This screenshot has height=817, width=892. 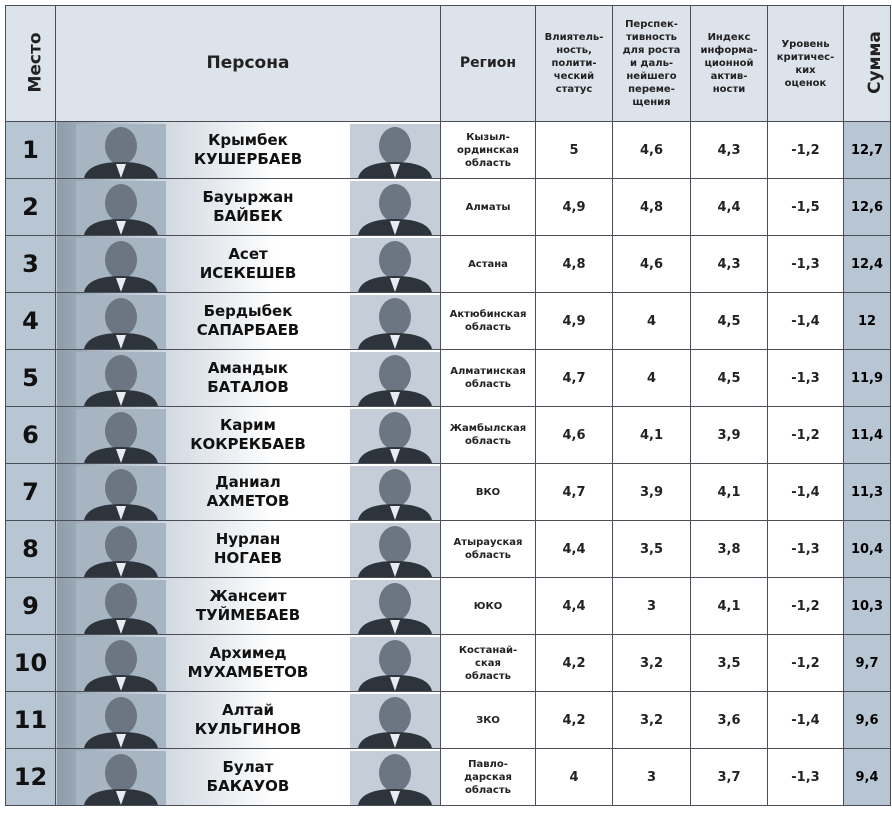 What do you see at coordinates (248, 558) in the screenshot?
I see `last-name: НОГАЕВ` at bounding box center [248, 558].